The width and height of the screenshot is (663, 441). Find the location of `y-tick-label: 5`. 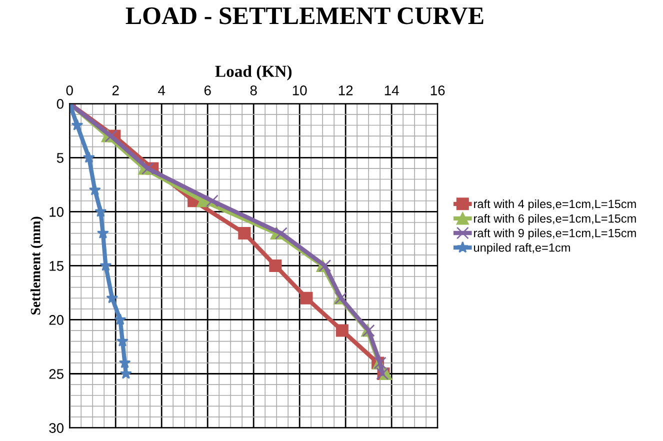

y-tick-label: 5 is located at coordinates (60, 158).